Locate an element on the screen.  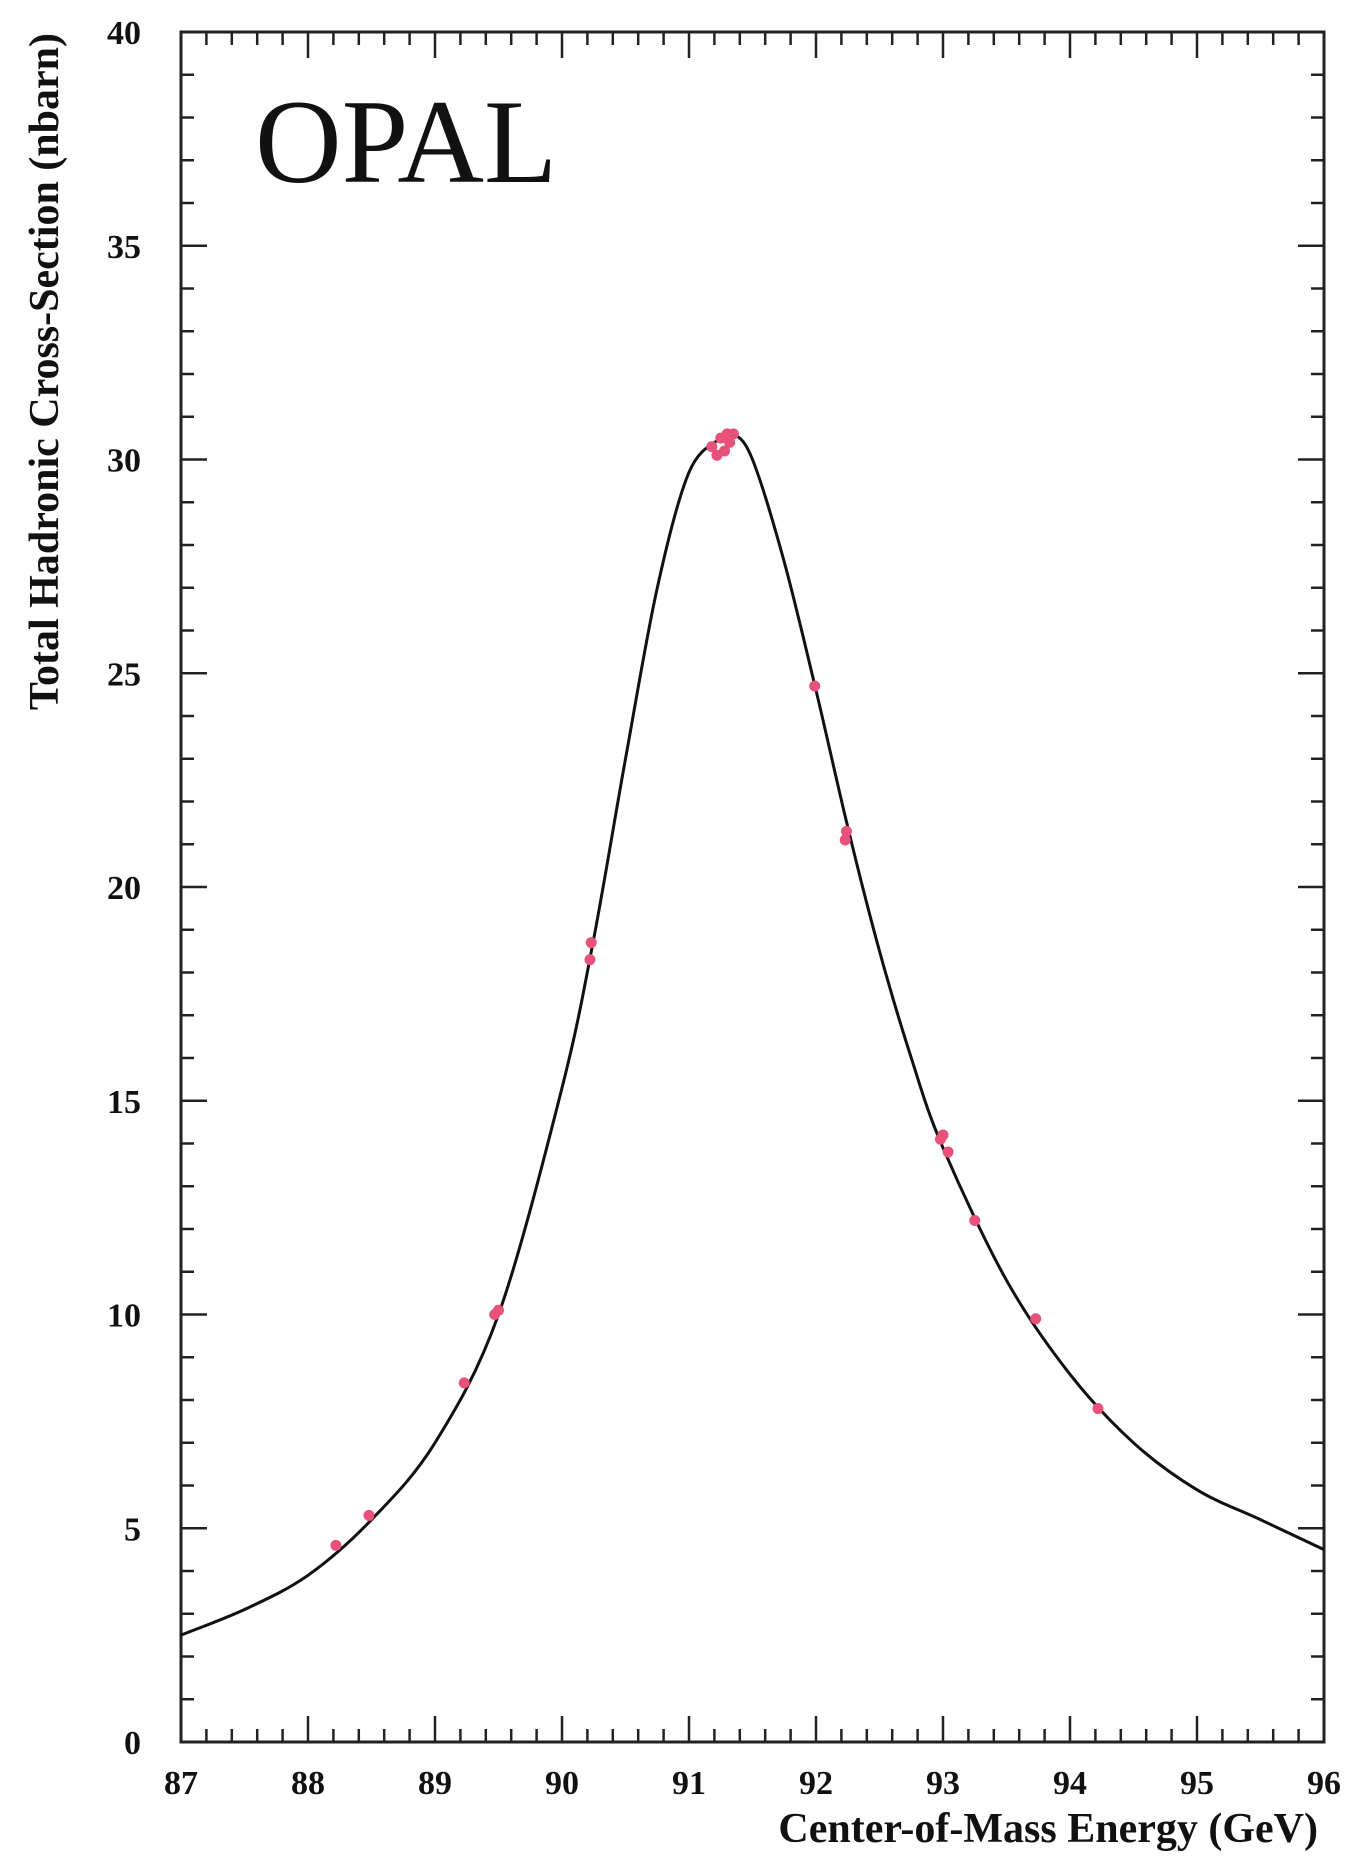
y-tick-label: 25 is located at coordinates (124, 674).